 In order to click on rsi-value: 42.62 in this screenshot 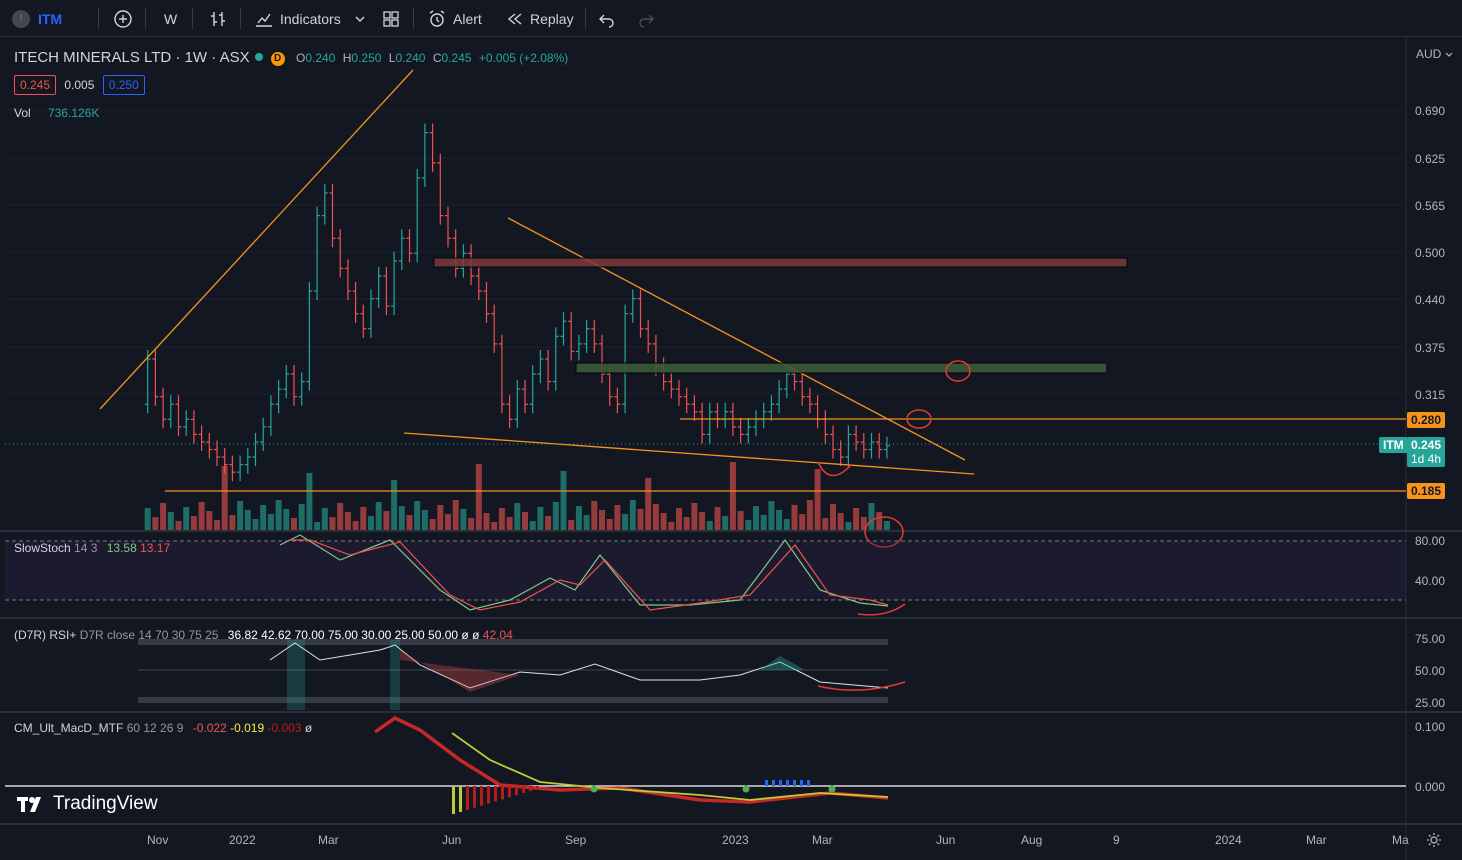, I will do `click(276, 635)`.